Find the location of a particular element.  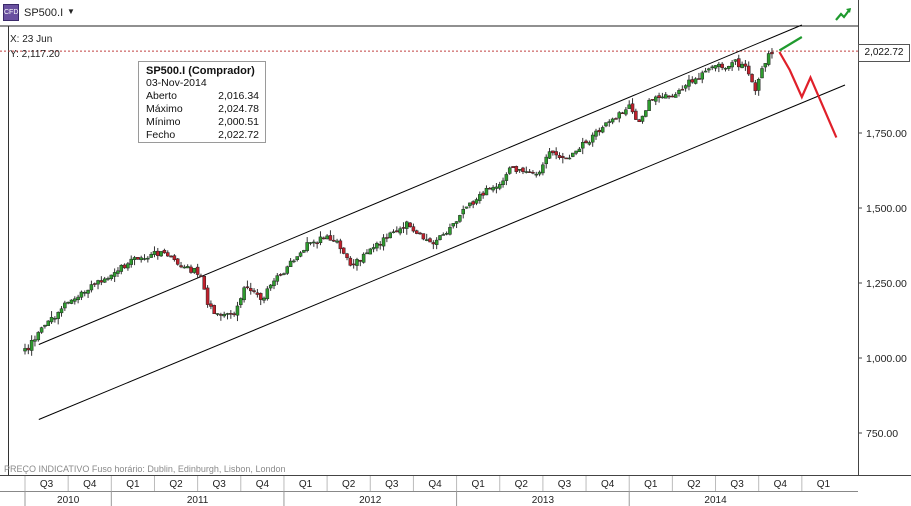

last-price-badge: 2,022.72 is located at coordinates (884, 53).